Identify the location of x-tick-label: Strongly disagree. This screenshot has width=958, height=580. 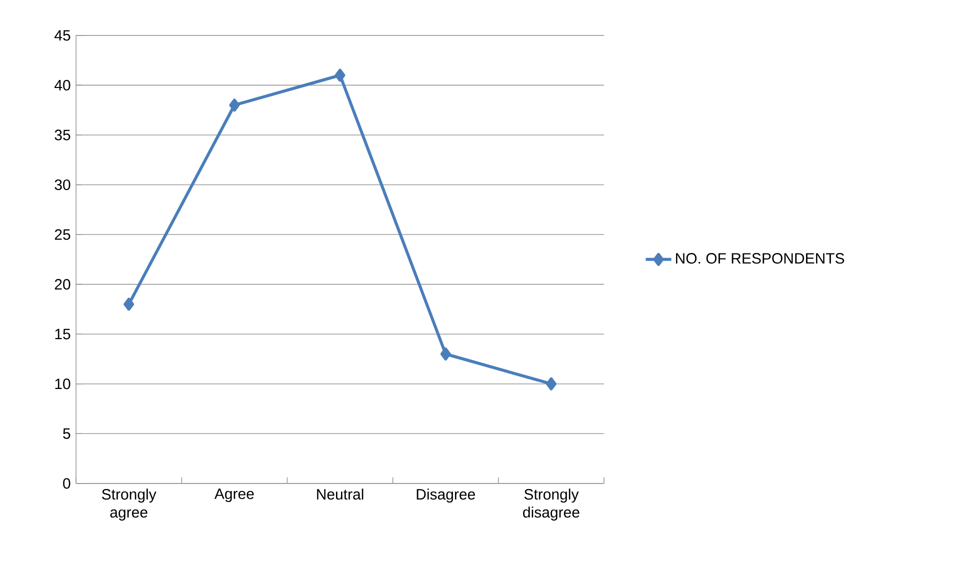
(551, 504).